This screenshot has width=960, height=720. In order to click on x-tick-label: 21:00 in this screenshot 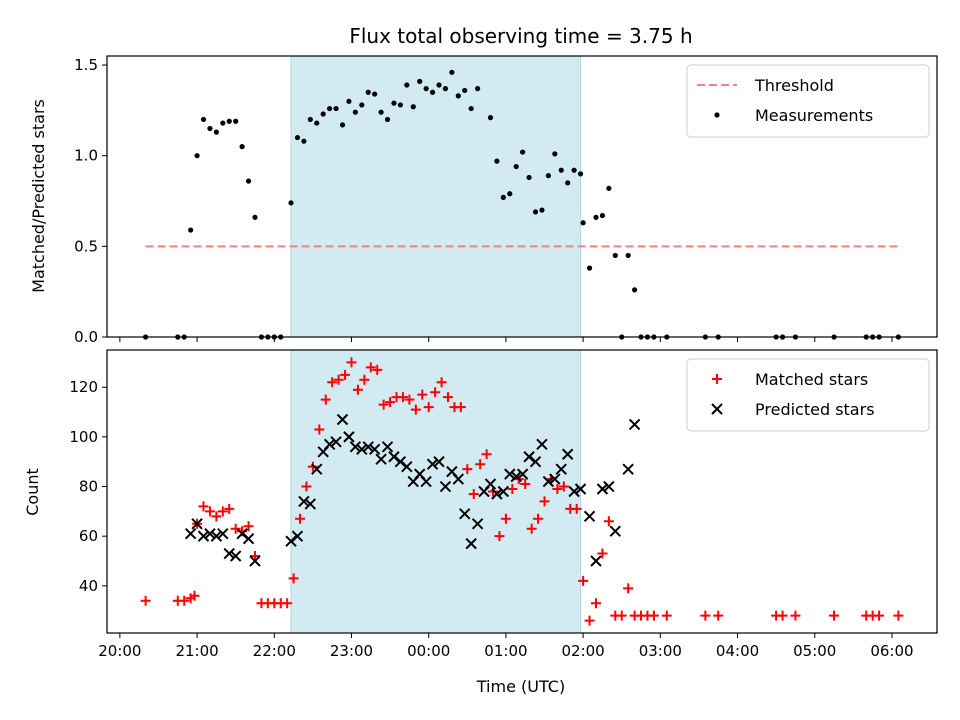, I will do `click(196, 651)`.